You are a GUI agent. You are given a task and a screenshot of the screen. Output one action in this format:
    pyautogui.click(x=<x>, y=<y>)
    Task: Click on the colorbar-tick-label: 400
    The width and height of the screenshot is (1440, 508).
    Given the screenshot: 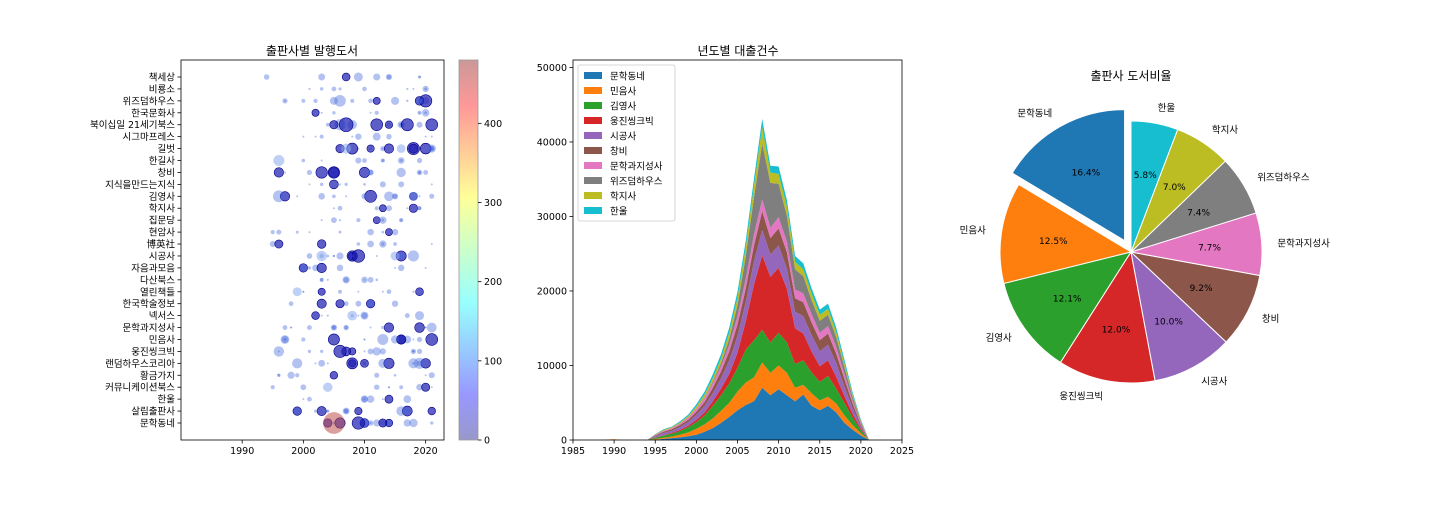 What is the action you would take?
    pyautogui.click(x=493, y=124)
    